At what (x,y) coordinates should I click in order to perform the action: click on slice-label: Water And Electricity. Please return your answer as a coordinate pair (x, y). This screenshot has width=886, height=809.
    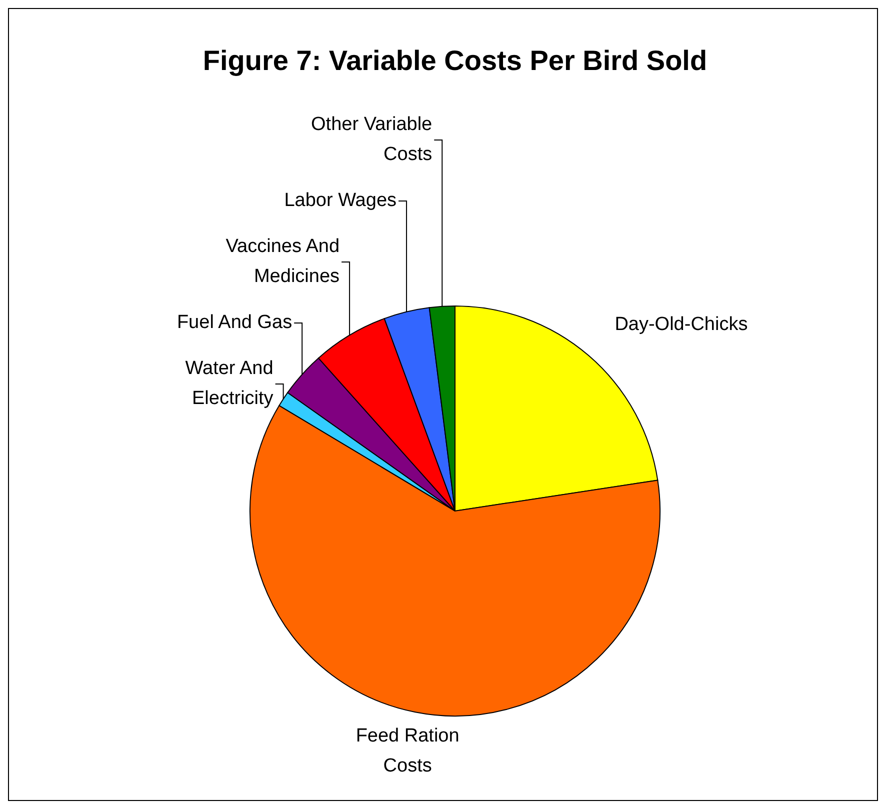
    Looking at the image, I should click on (229, 384).